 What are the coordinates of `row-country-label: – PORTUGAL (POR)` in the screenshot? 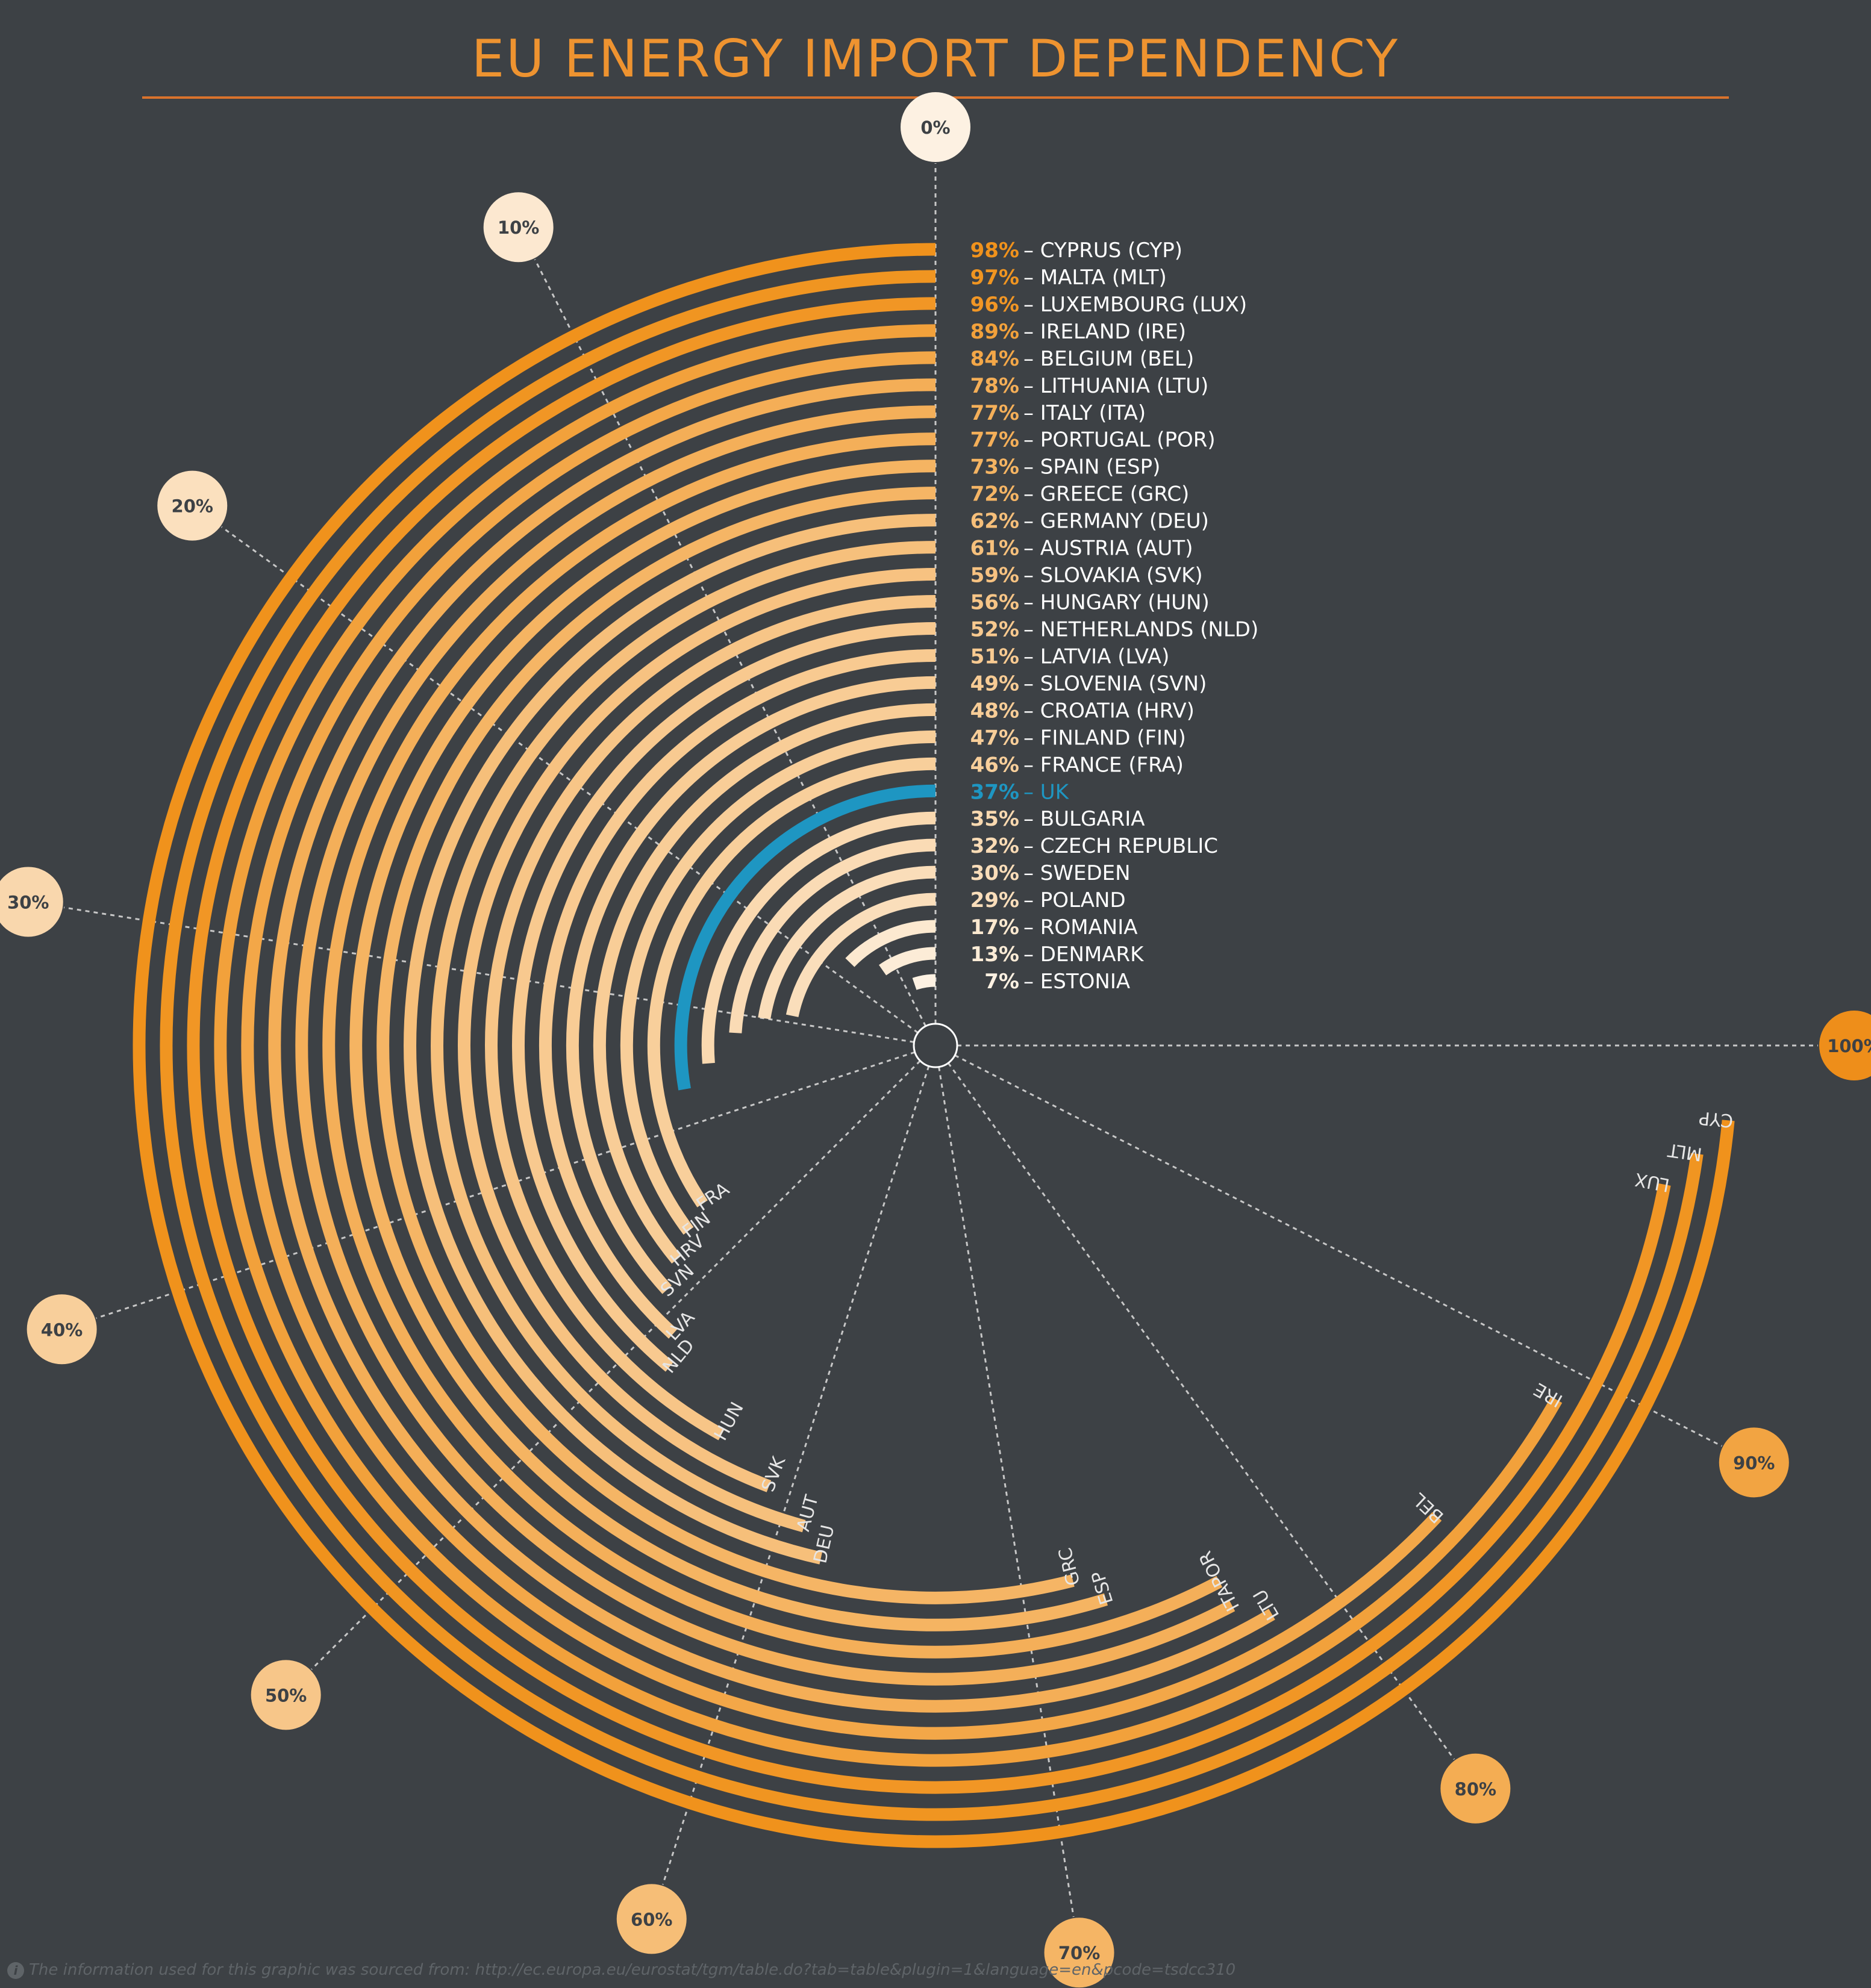 It's located at (1119, 440).